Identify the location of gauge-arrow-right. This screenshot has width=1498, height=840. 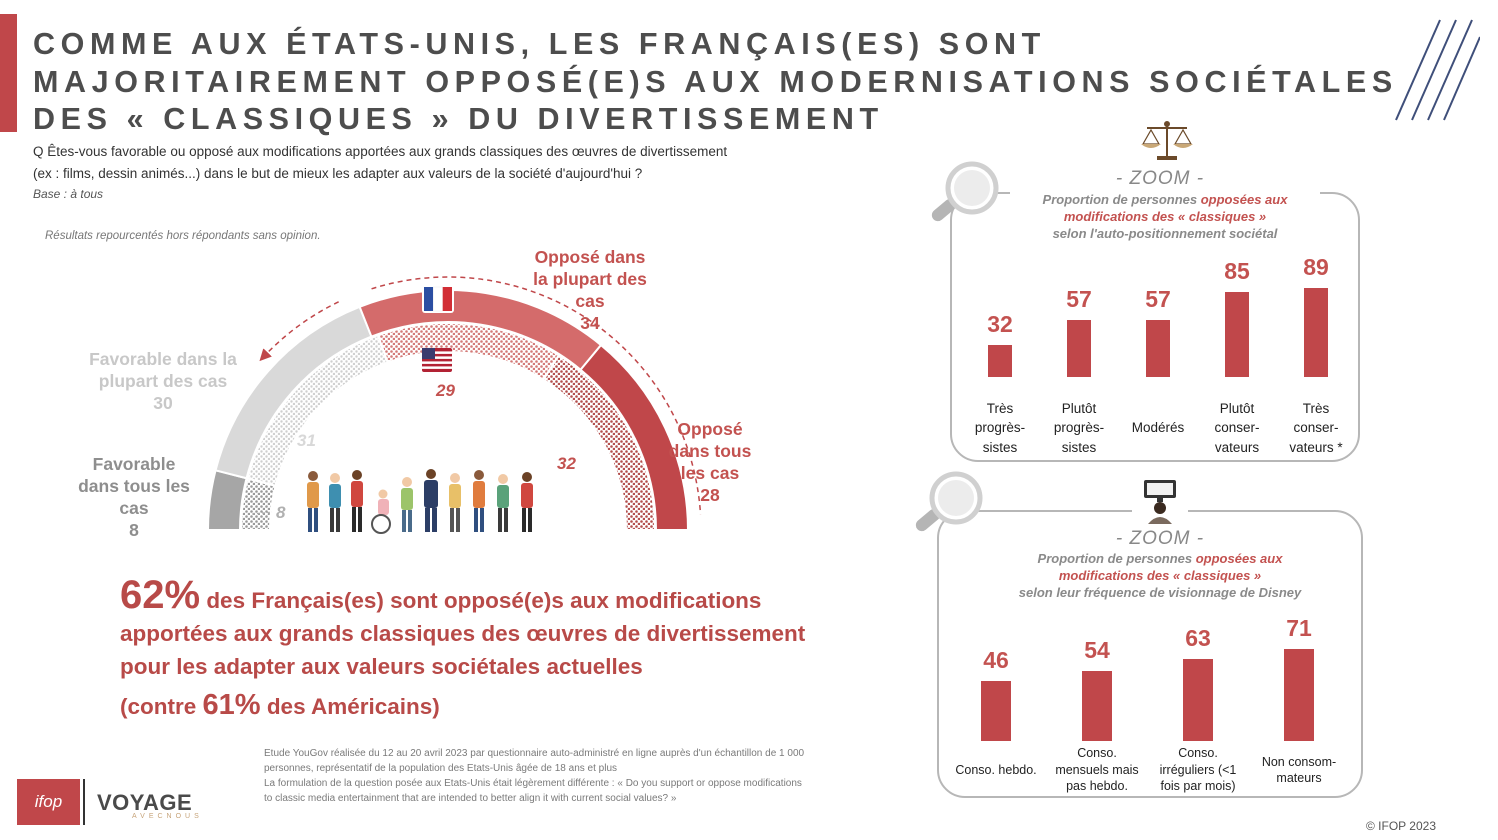
(536, 395).